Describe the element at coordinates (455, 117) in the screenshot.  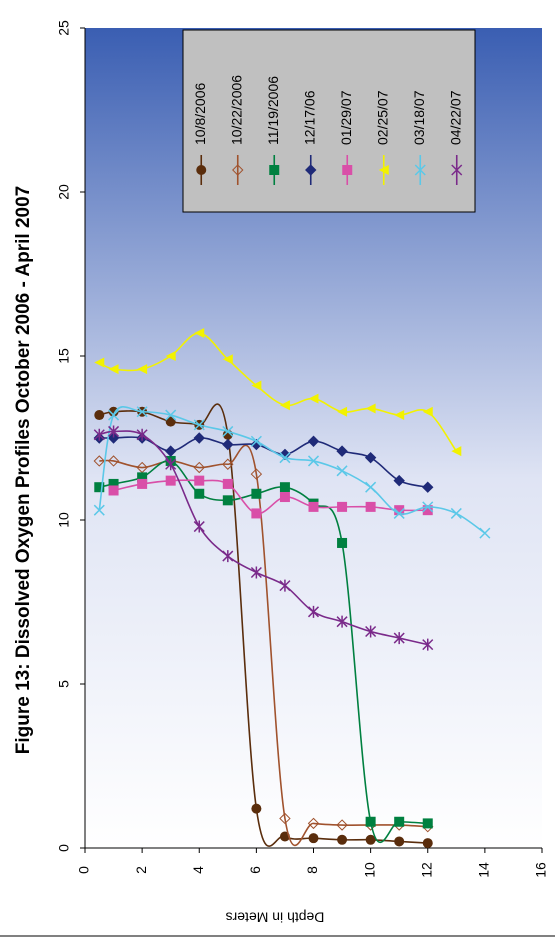
I see `legend-label: 04/22/07` at that location.